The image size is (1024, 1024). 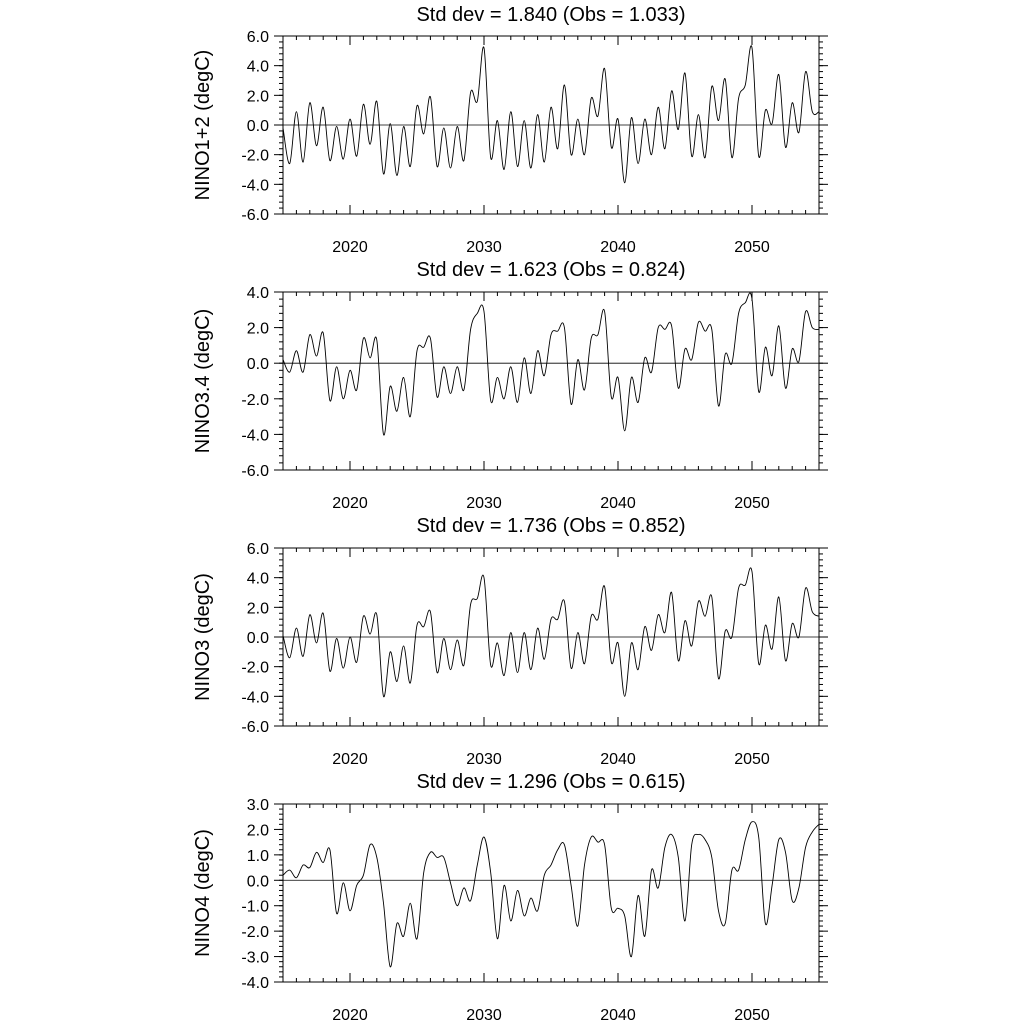 I want to click on y-tick-label: -3.0, so click(x=255, y=958).